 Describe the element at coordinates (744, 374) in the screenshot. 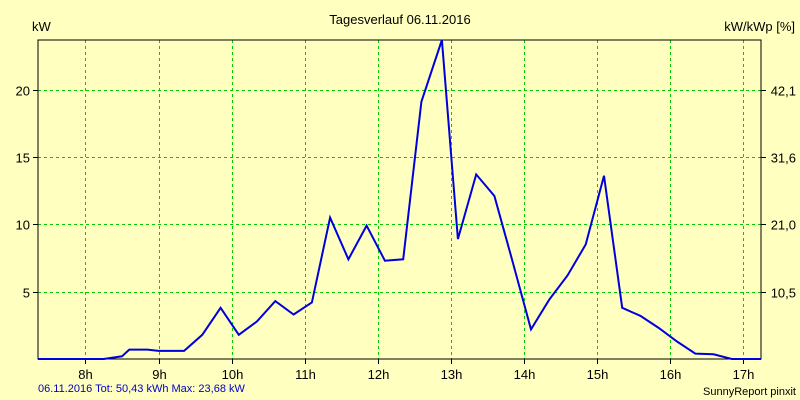

I see `x-tick-label: 17h` at that location.